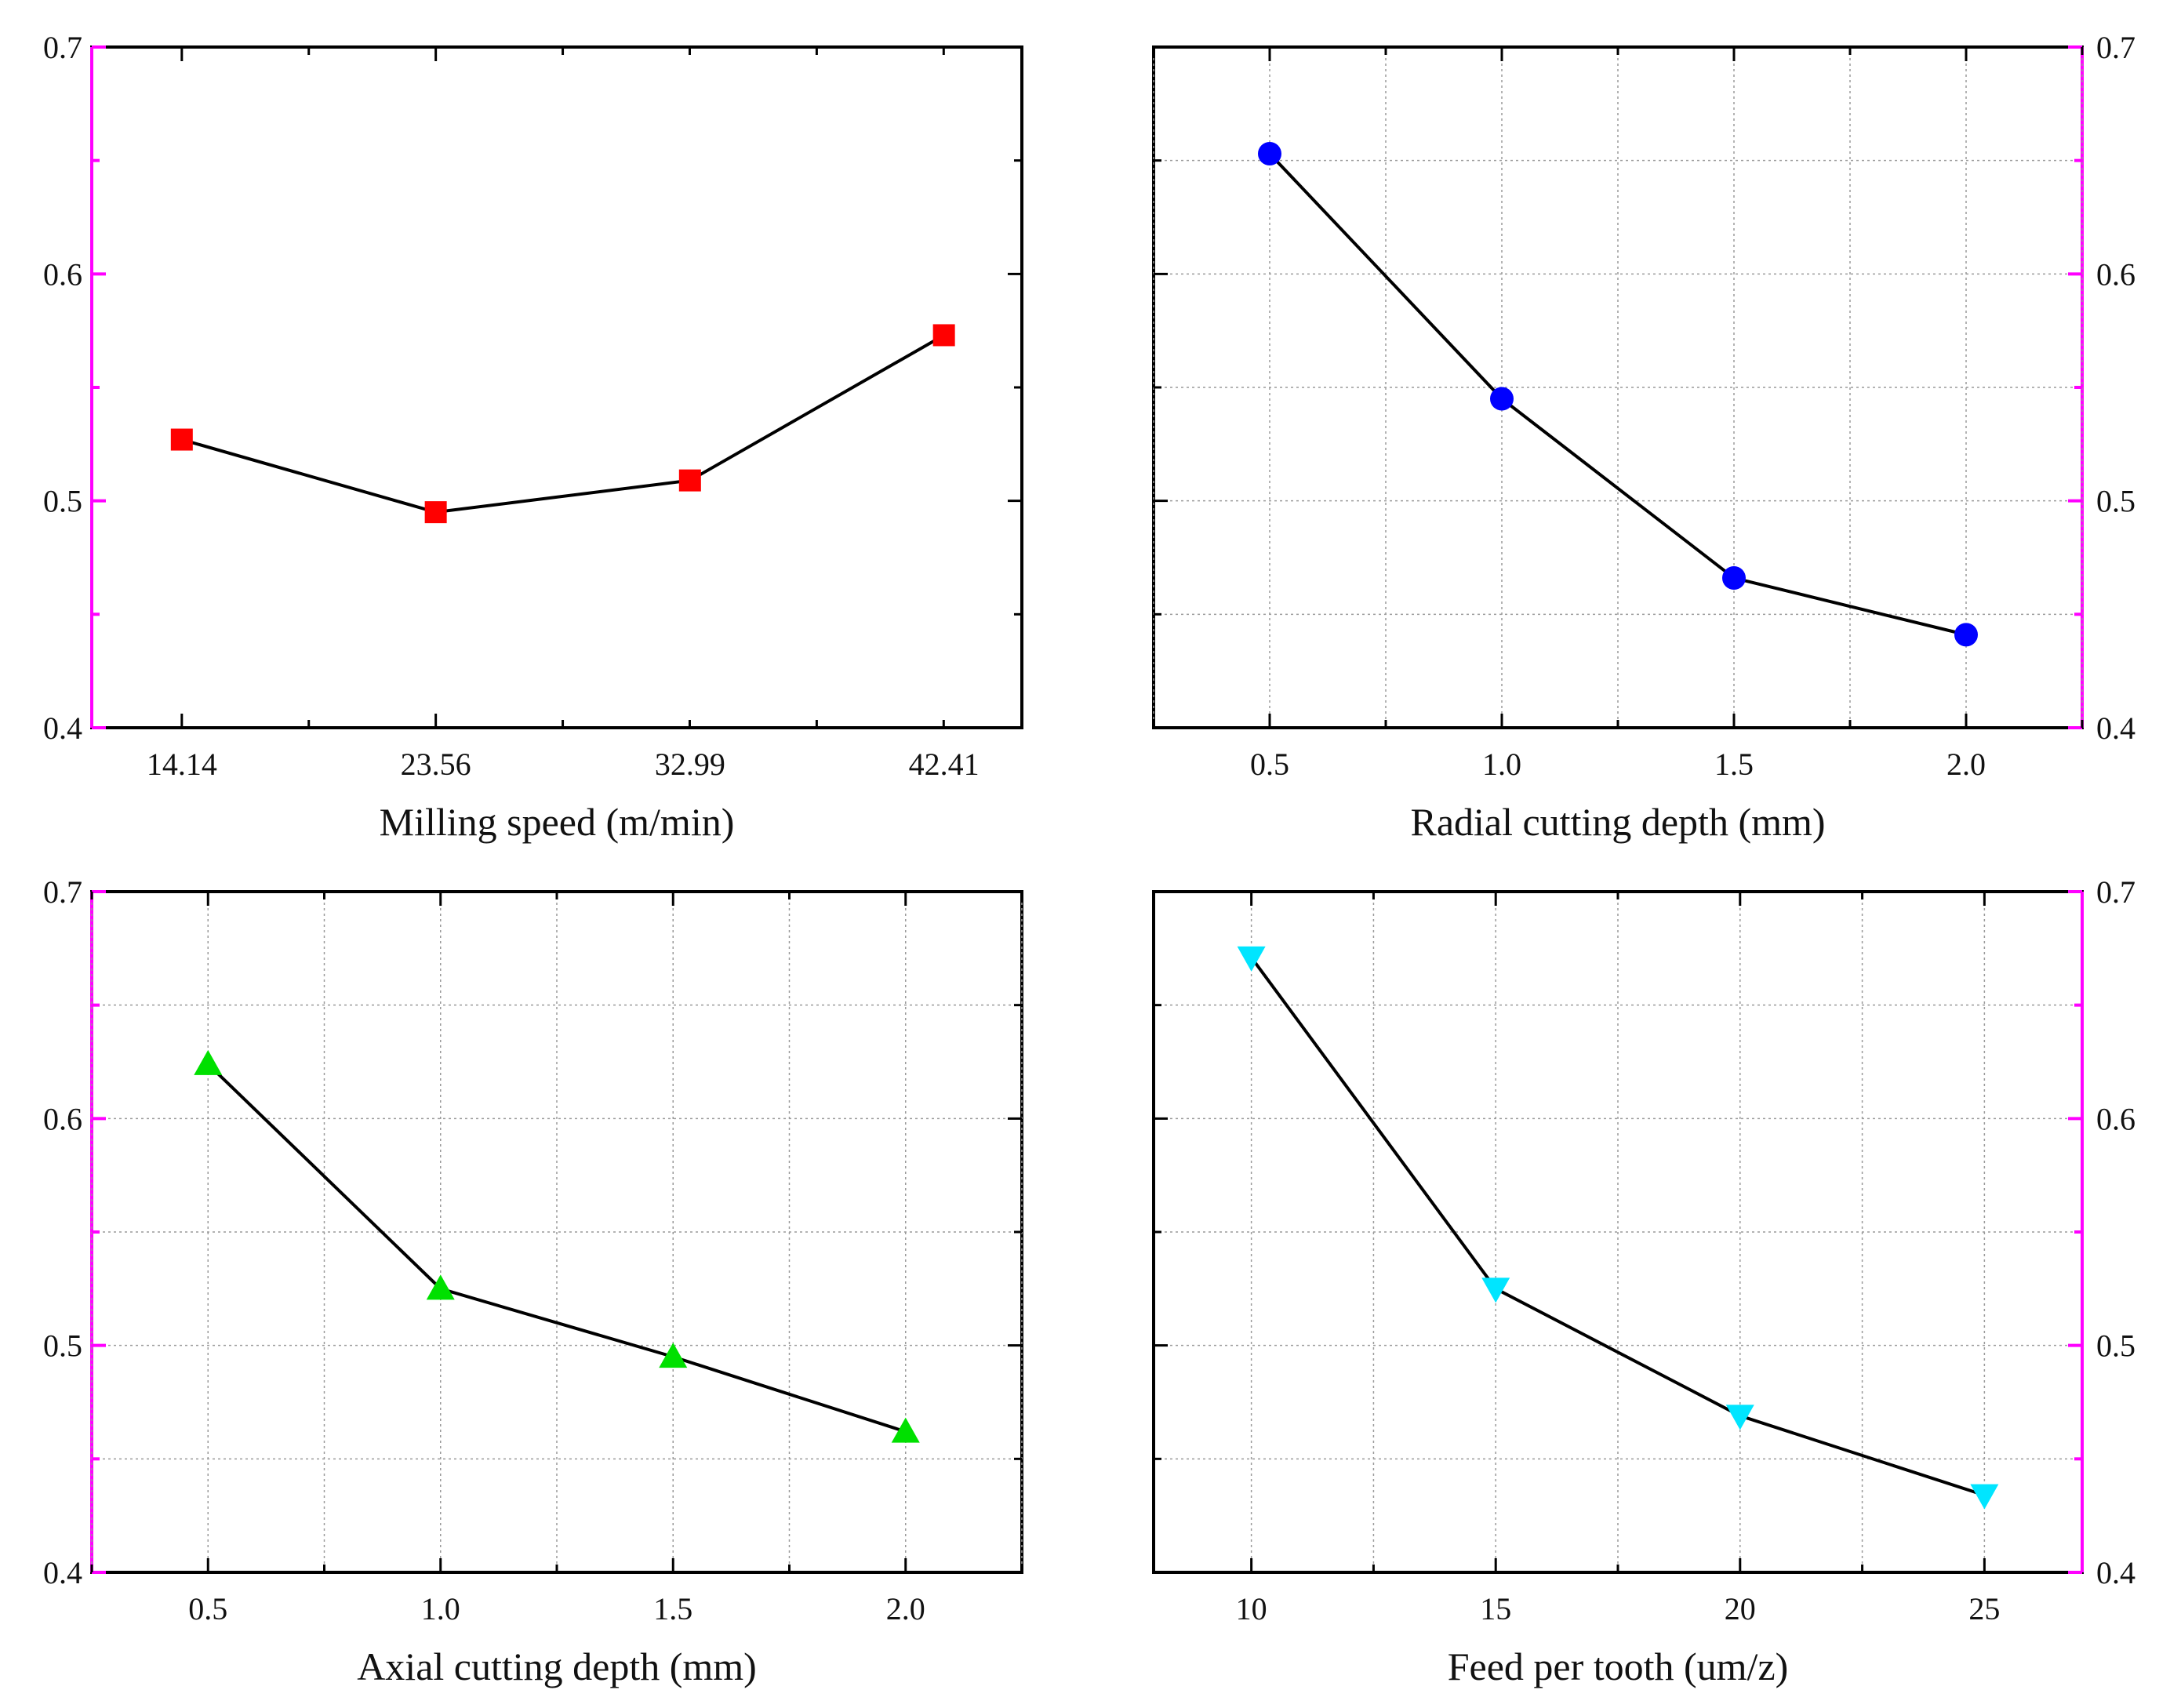  I want to click on x-tick-label: 23.56, so click(436, 764).